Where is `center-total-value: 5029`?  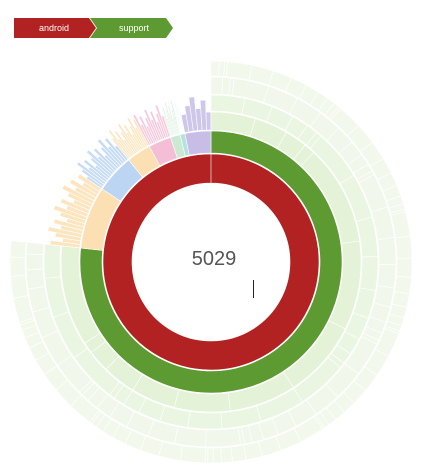 center-total-value: 5029 is located at coordinates (214, 259).